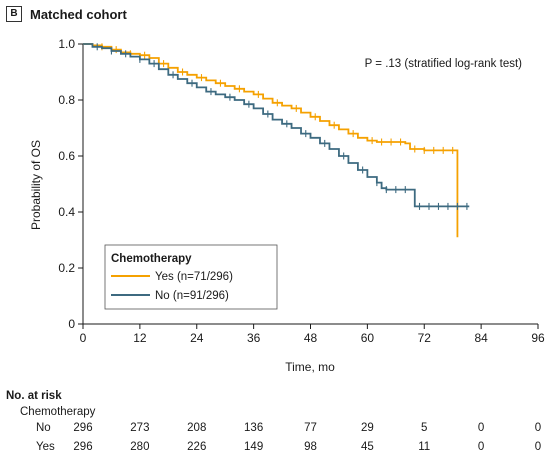 This screenshot has width=557, height=461. I want to click on risk-table-header: No. at risk, so click(34, 396).